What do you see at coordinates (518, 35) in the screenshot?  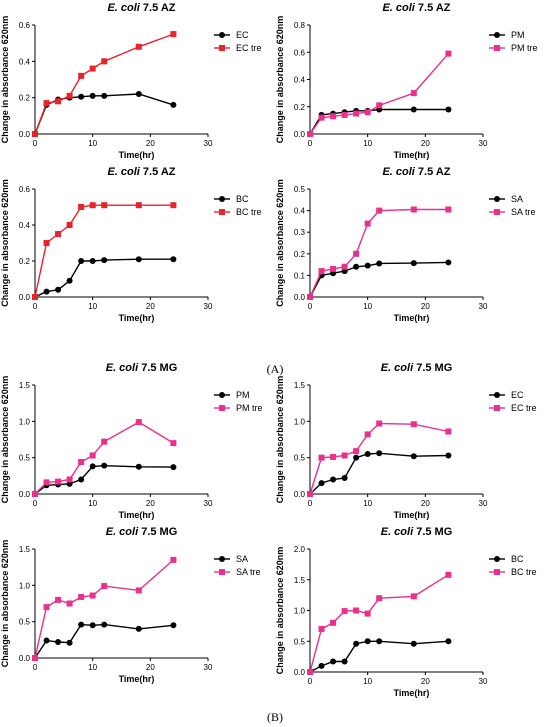 I see `legend-label: PM` at bounding box center [518, 35].